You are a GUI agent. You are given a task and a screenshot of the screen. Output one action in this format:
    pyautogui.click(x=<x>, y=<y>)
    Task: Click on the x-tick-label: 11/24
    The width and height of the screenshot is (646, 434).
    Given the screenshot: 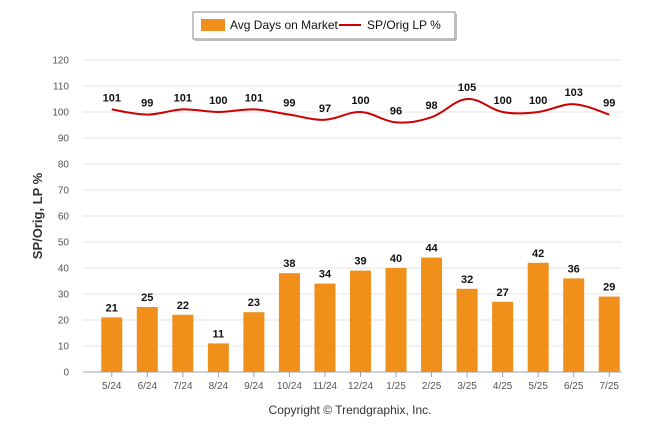 What is the action you would take?
    pyautogui.click(x=325, y=386)
    